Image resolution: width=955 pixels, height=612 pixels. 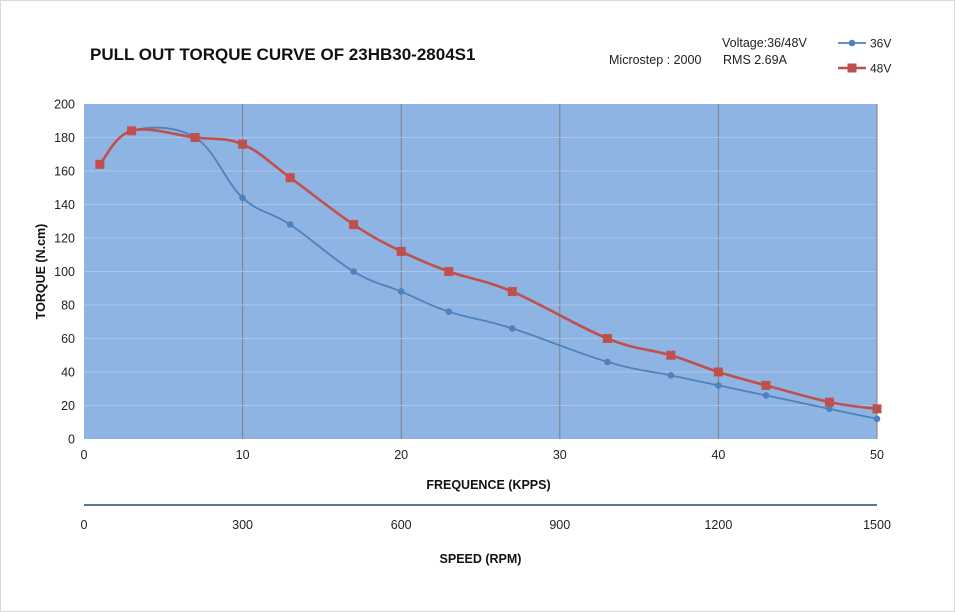 What do you see at coordinates (877, 455) in the screenshot?
I see `x-tick-label: 50` at bounding box center [877, 455].